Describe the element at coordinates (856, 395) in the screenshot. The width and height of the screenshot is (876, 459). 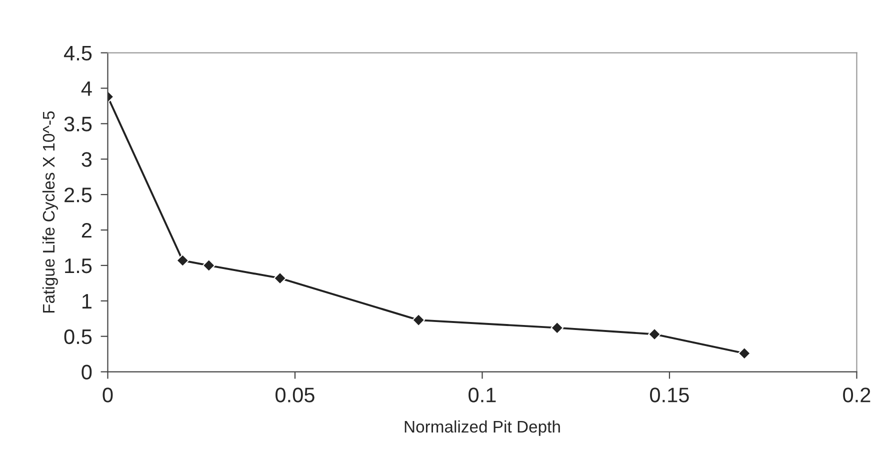
I see `x-tick-label: 0.2` at that location.